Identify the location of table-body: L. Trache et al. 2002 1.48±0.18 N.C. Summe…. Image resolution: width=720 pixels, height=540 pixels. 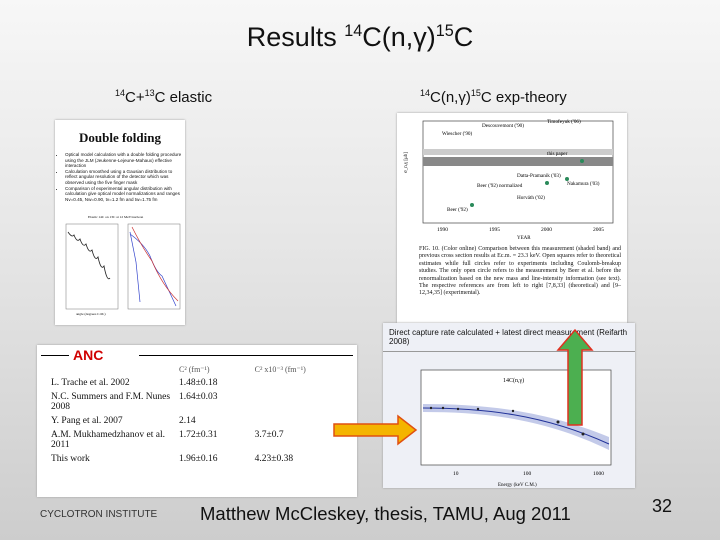
(197, 421).